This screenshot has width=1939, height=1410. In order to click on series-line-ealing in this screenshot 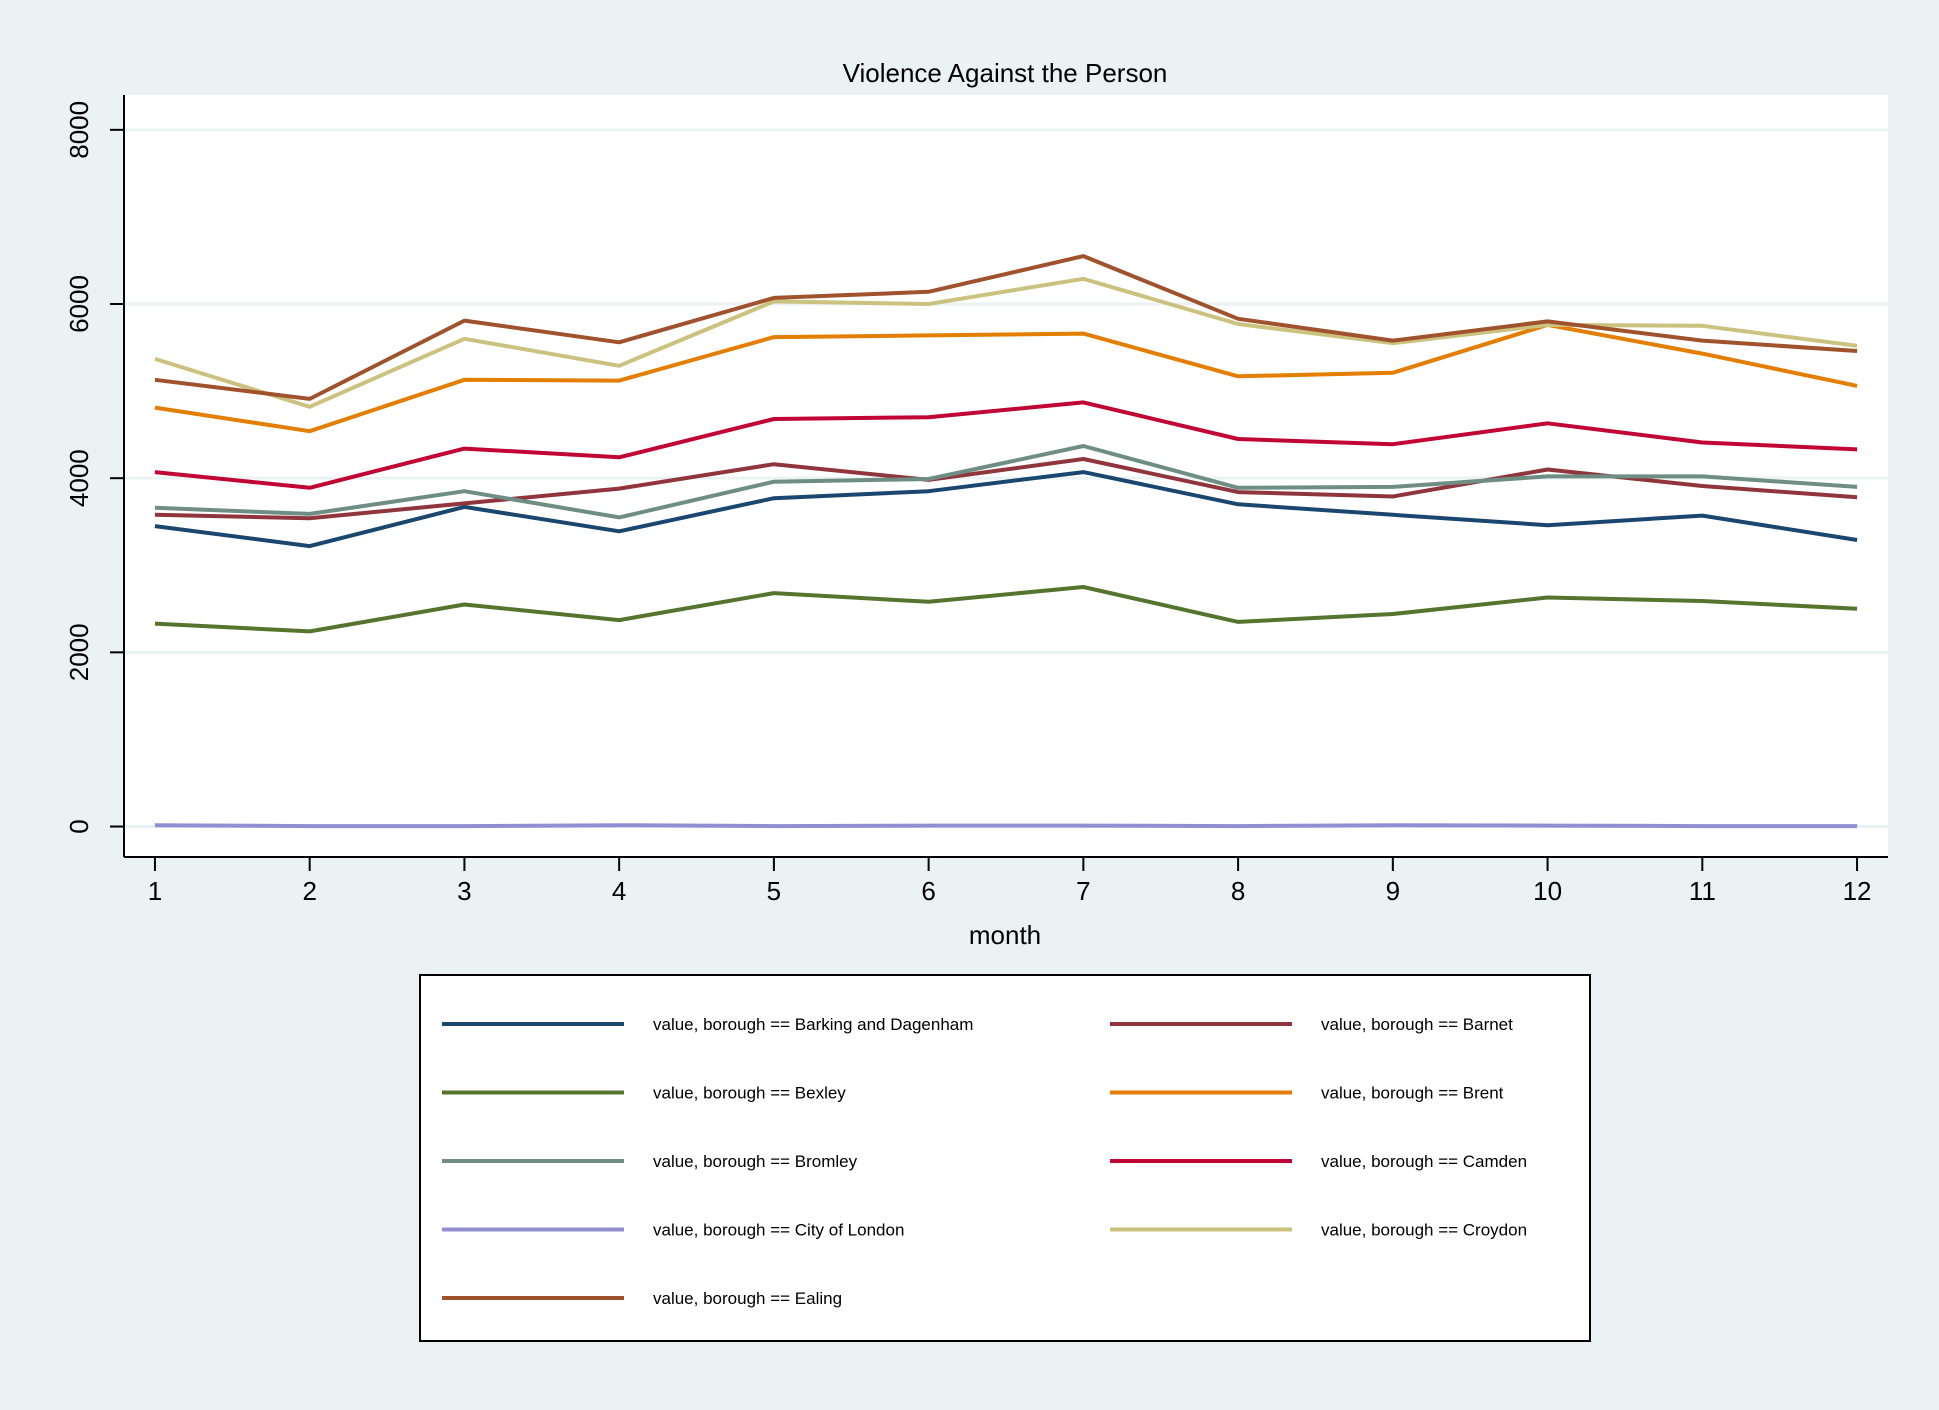, I will do `click(1006, 327)`.